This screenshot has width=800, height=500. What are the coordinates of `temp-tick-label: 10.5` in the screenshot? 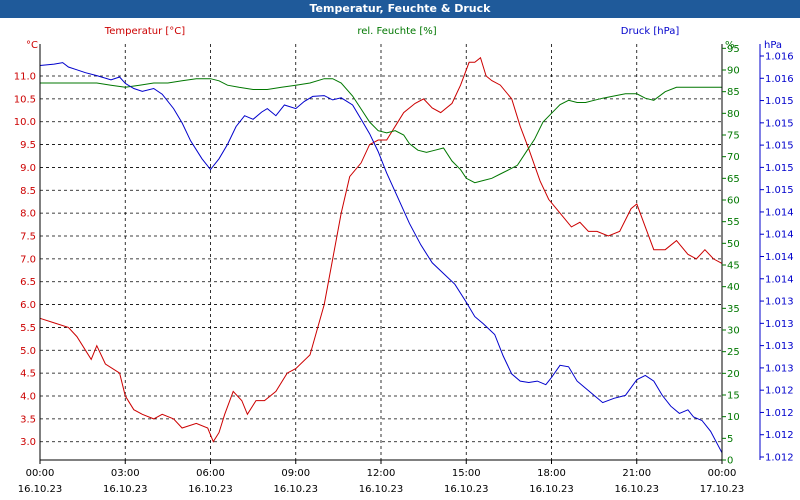 It's located at (25, 99).